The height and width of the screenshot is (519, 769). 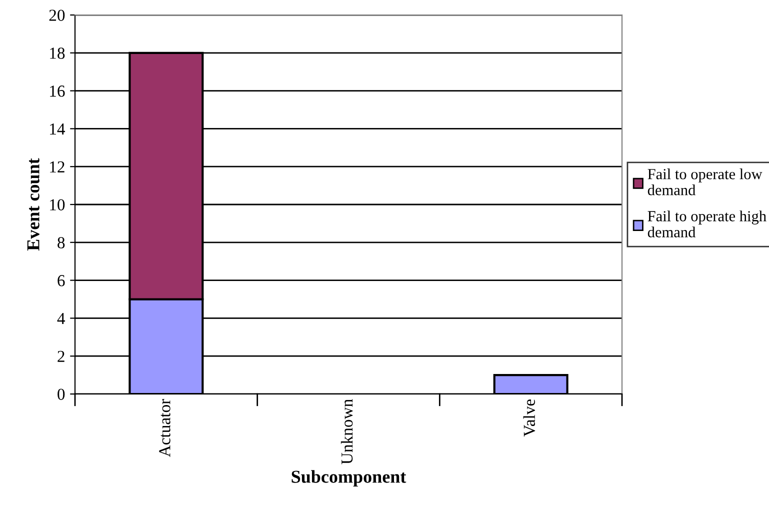 What do you see at coordinates (529, 418) in the screenshot?
I see `x-tick-label: Valve` at bounding box center [529, 418].